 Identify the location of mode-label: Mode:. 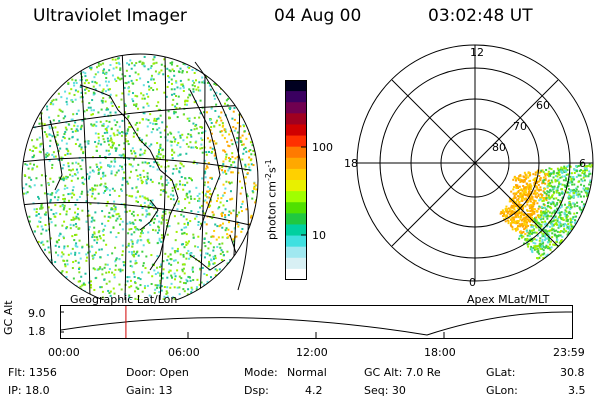
(261, 372).